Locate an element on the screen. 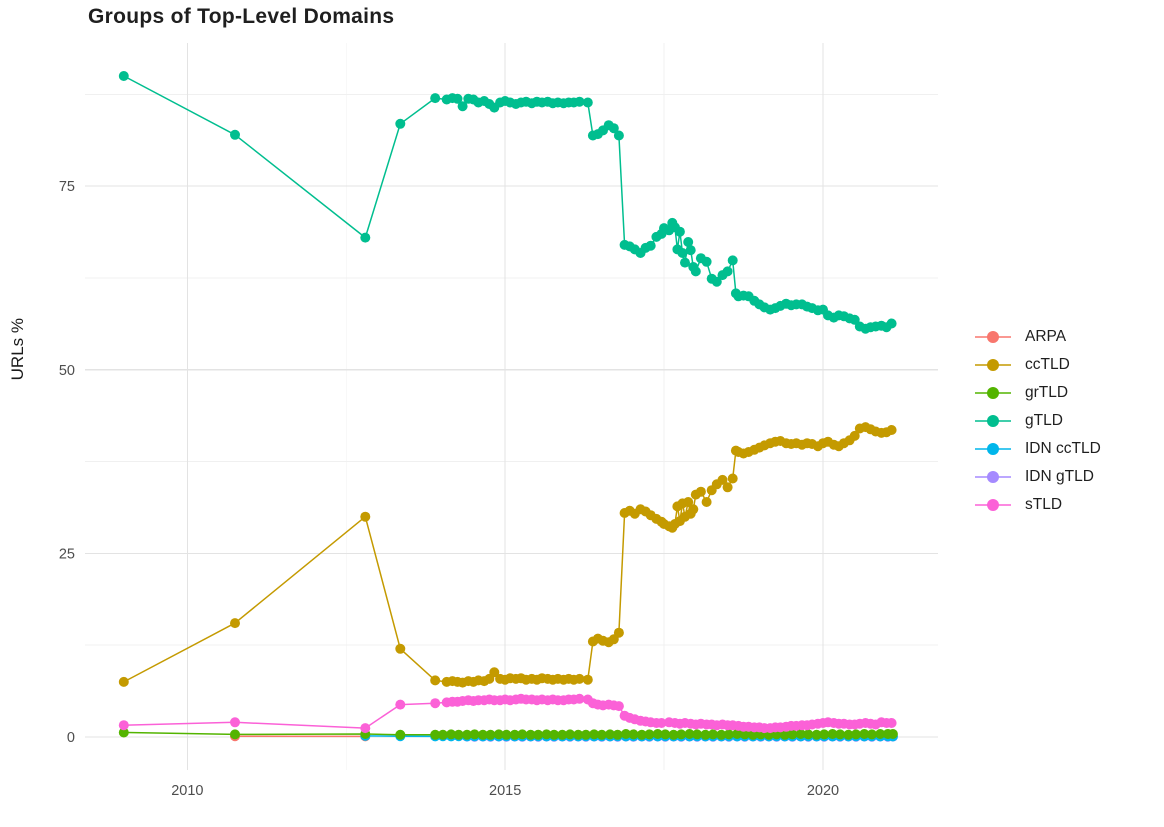 This screenshot has height=827, width=1164. legend: ARPA ccTLD grTLD gTLD IDN ccTLD IDN gTLD sTLD is located at coordinates (1038, 421).